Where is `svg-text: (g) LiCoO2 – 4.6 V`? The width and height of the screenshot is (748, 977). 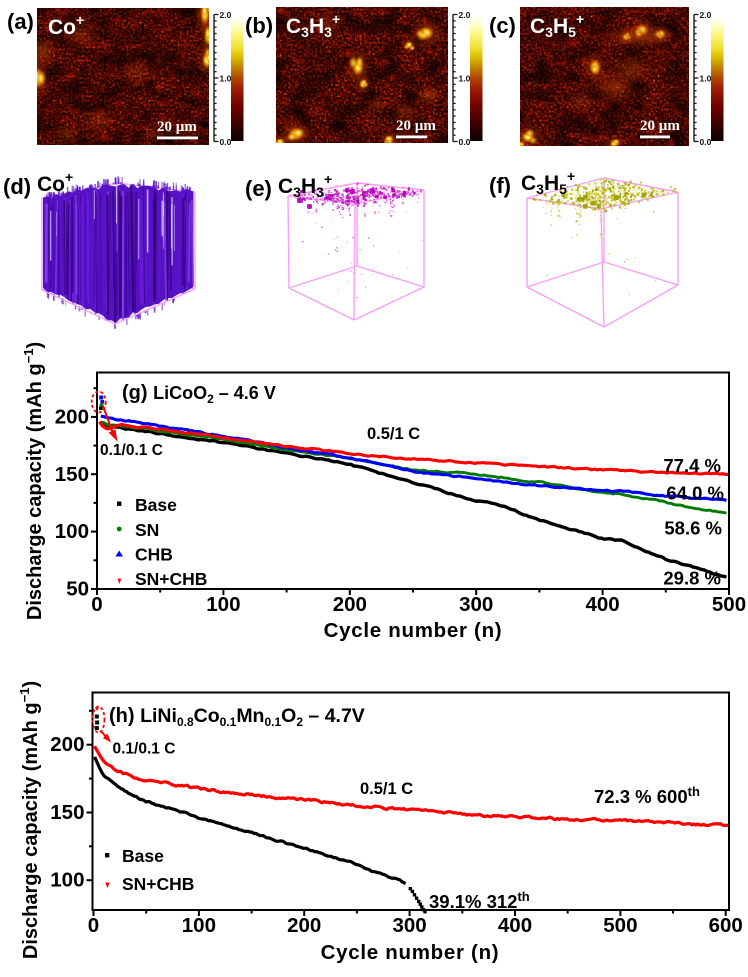
svg-text: (g) LiCoO2 – 4.6 V is located at coordinates (199, 394).